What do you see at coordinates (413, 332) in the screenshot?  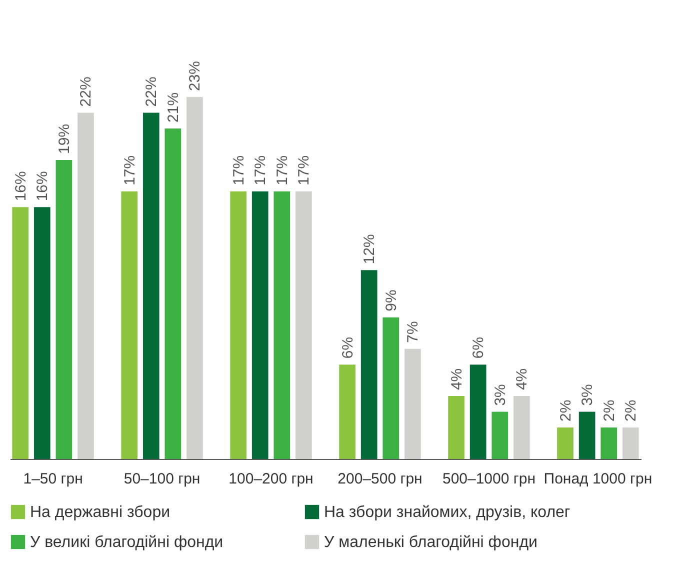 I see `data-label: 7%` at bounding box center [413, 332].